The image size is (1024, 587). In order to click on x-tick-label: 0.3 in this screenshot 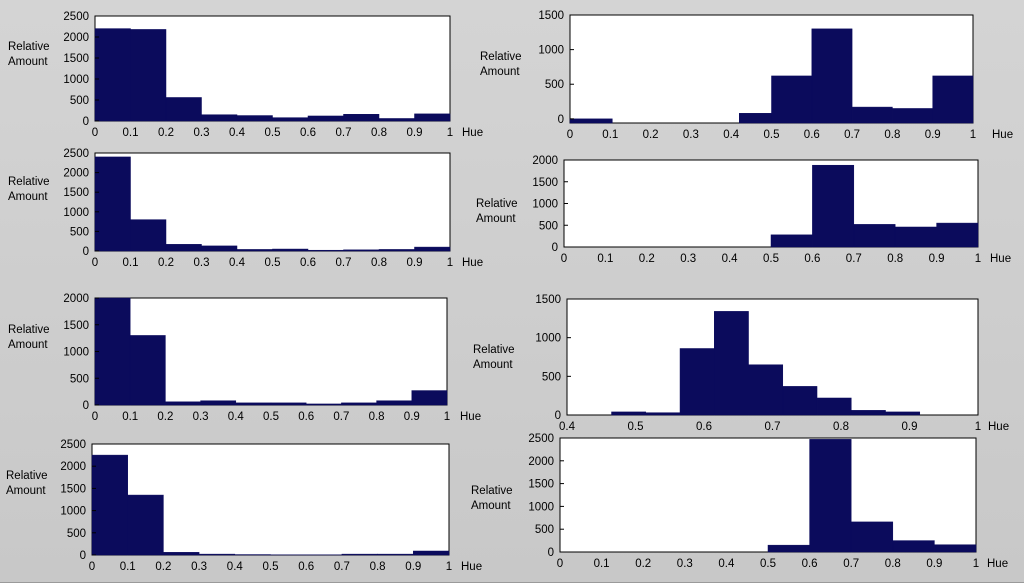, I will do `click(688, 259)`.